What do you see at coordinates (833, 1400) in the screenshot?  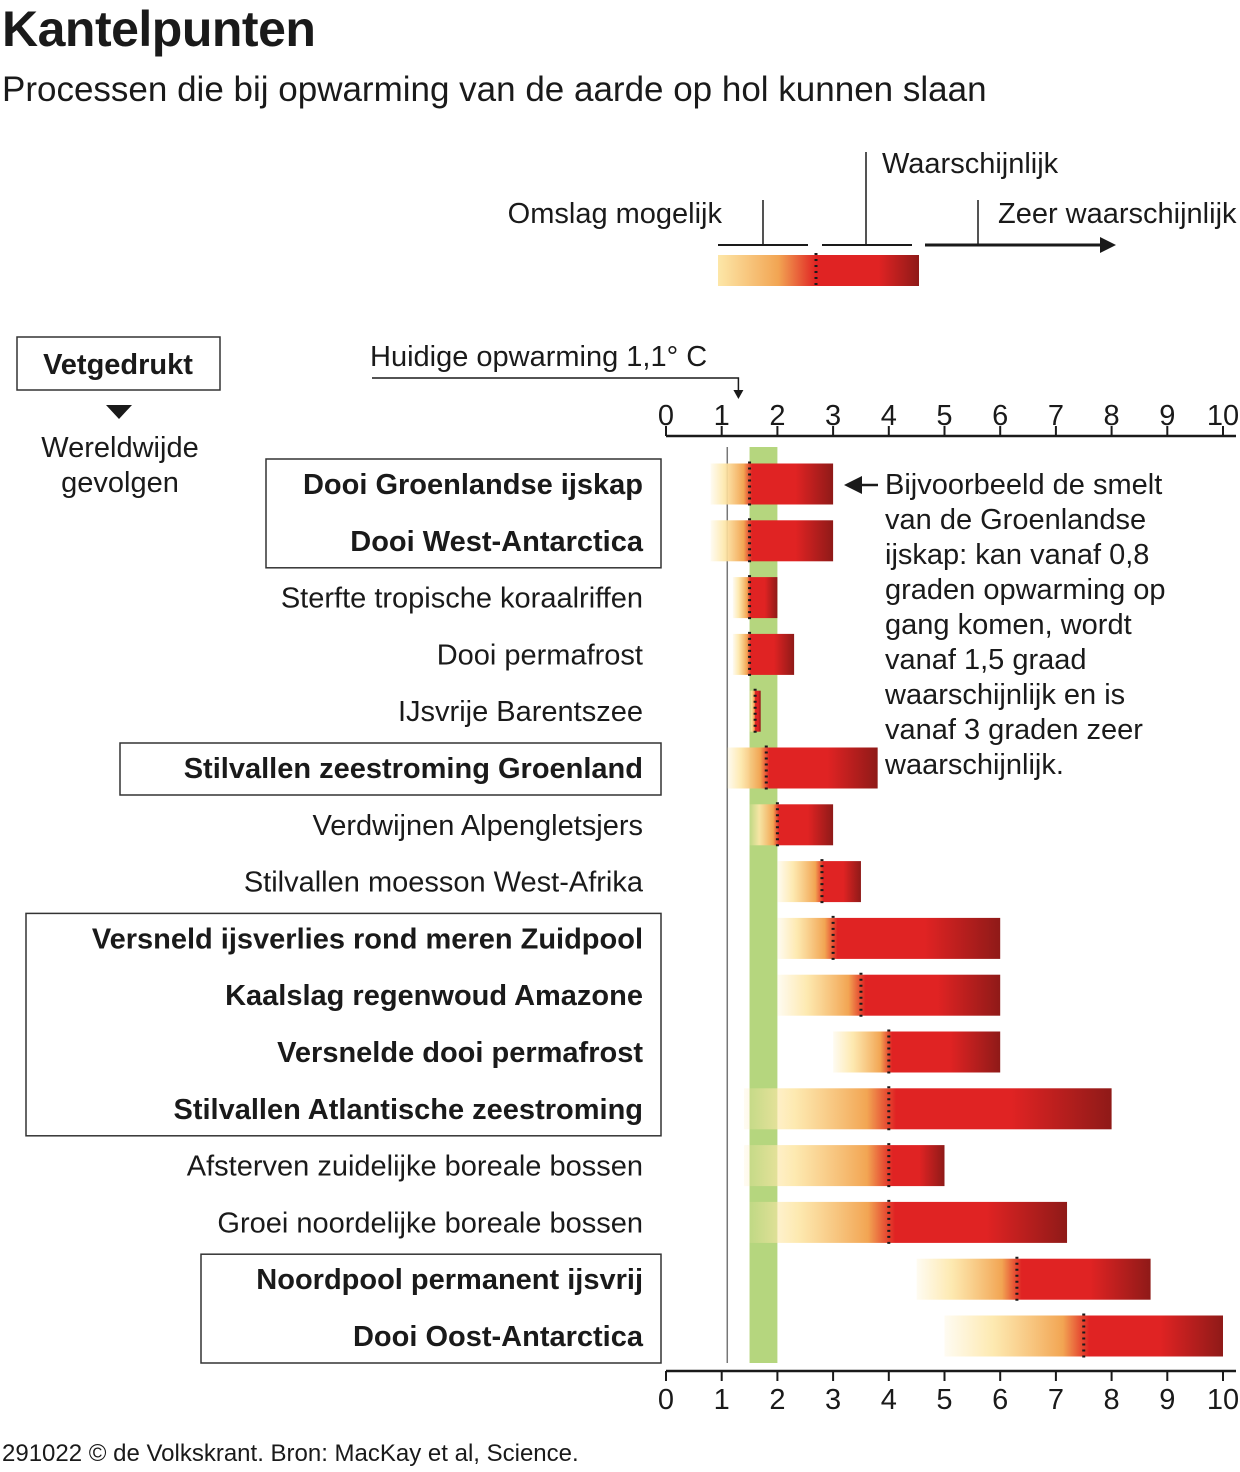 I see `bottom-tick-label: 3` at bounding box center [833, 1400].